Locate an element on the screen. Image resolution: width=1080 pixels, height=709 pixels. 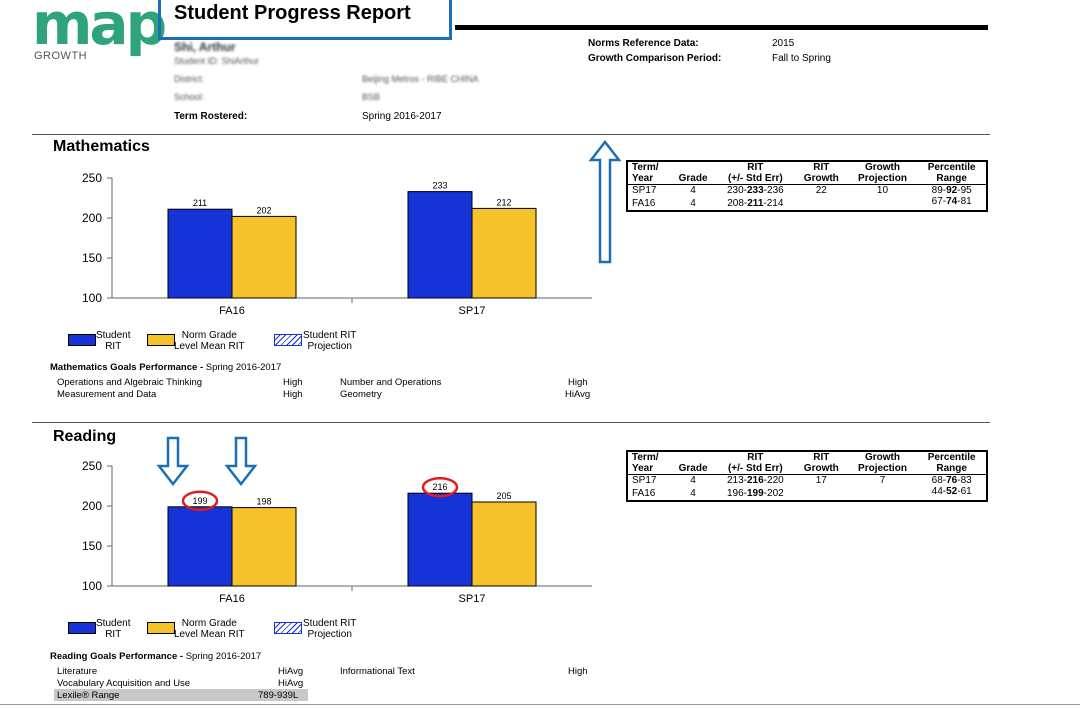
table-row: FA16 4 196-199-202 44-52-61 is located at coordinates (807, 493).